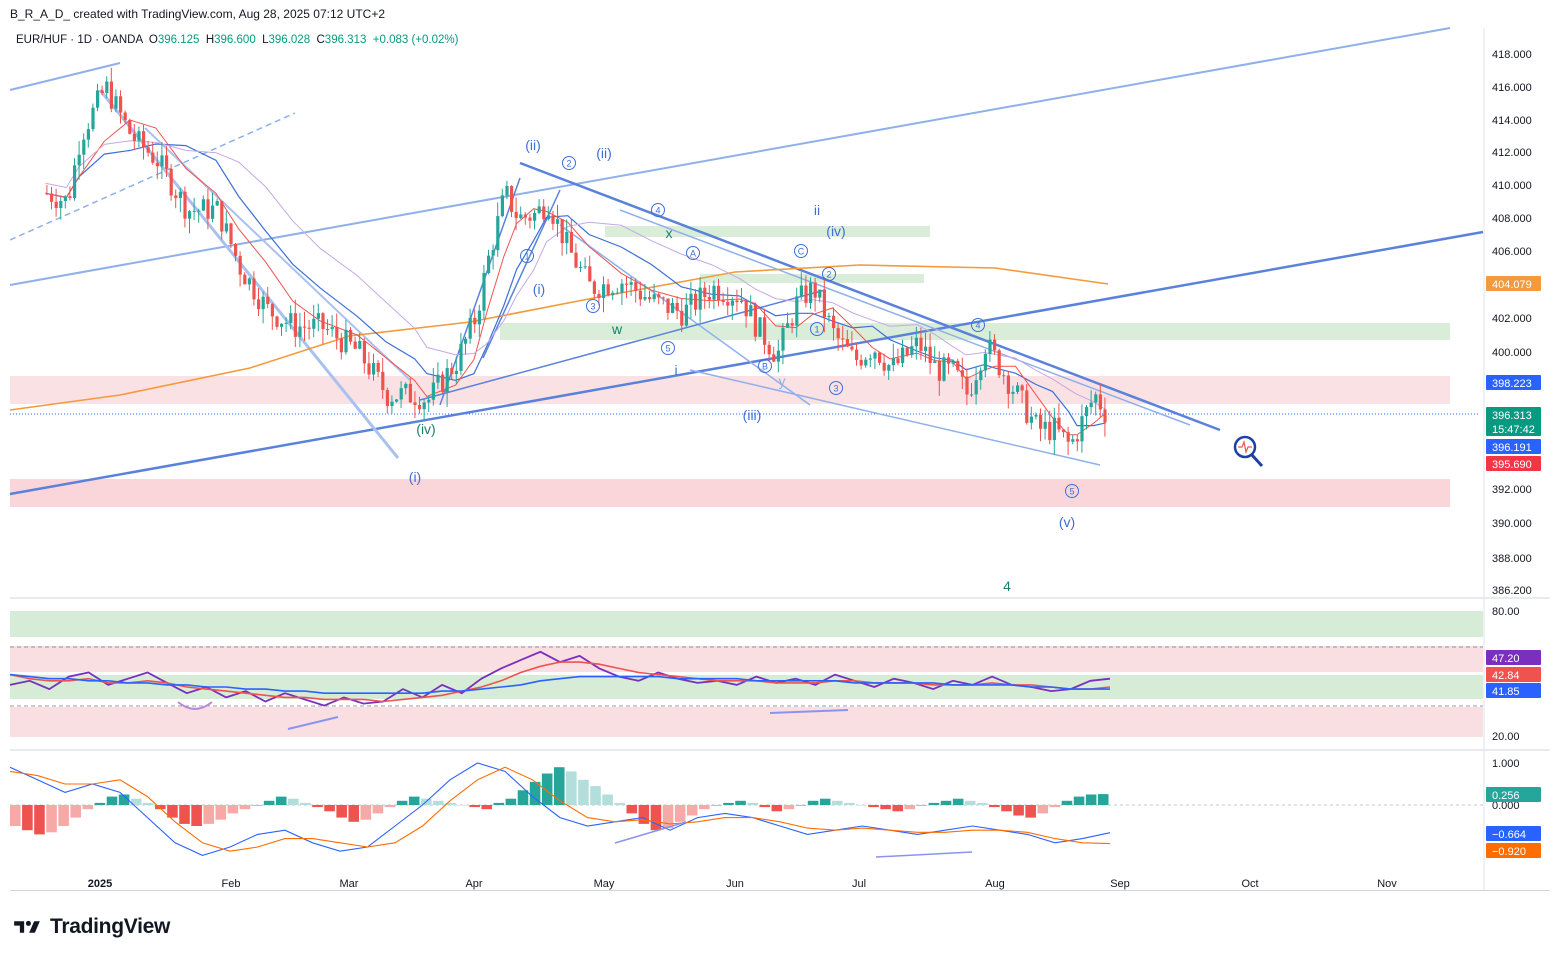  Describe the element at coordinates (560, 809) in the screenshot. I see `macd-series-line` at that location.